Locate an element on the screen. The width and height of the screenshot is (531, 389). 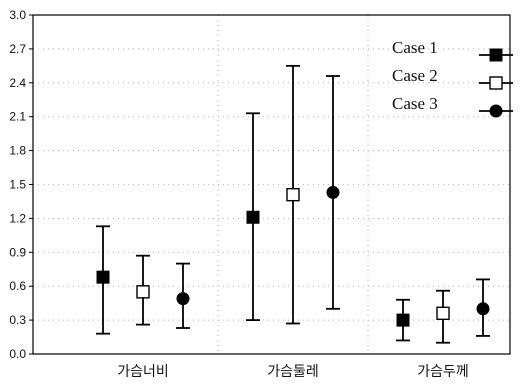
y-tick-labels: 0.0 0.3 0.6 0.9 1.2 1.5 1.8 2.1 2.4 2.7 3.0 is located at coordinates (17, 184).